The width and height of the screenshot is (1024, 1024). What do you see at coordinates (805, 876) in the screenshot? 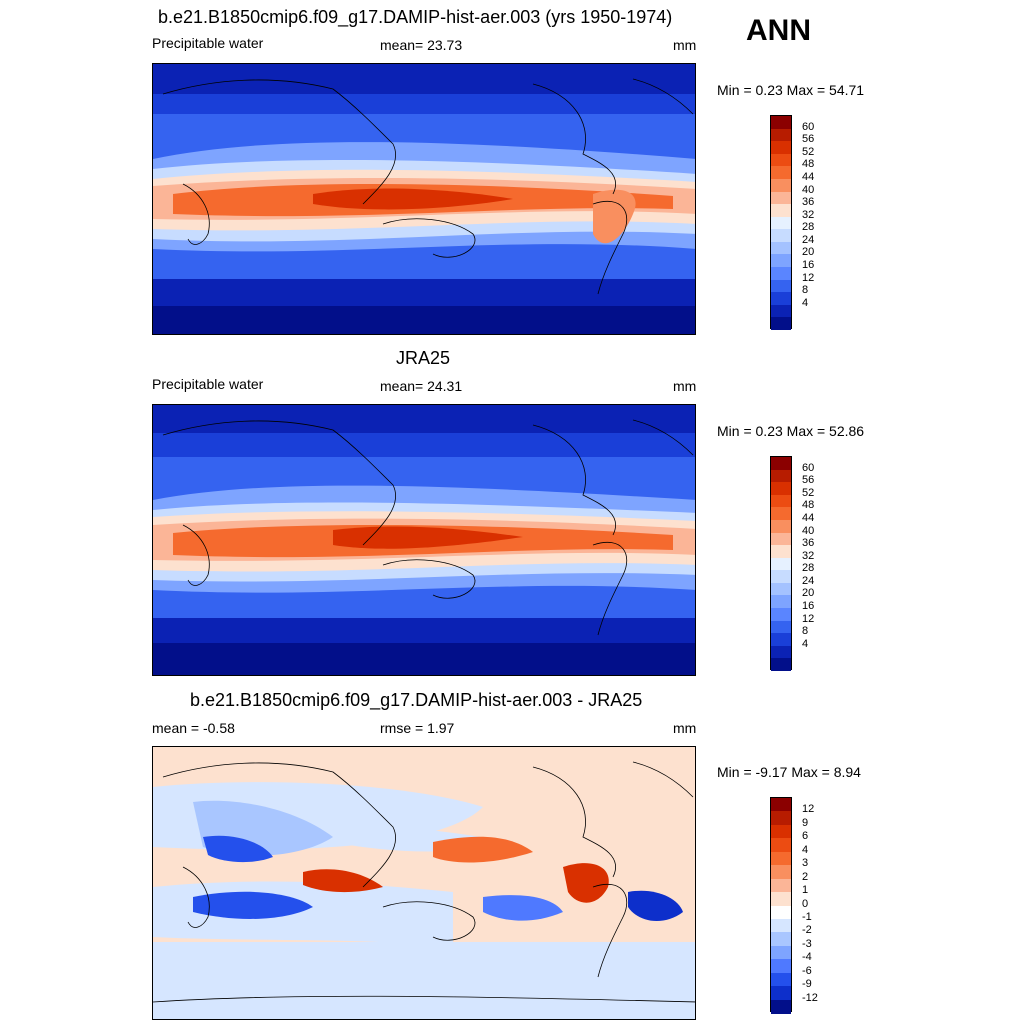
I see `colorbar-tick-label: 2` at bounding box center [805, 876].